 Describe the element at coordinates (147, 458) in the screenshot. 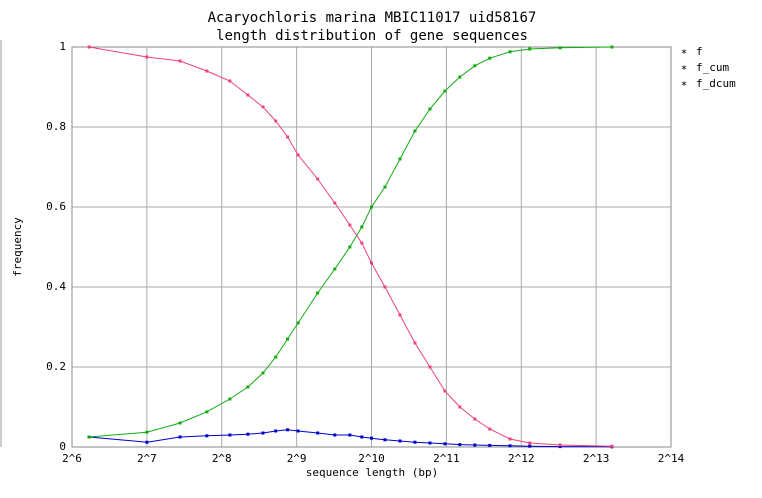

I see `x-tick-label: 2^7` at that location.